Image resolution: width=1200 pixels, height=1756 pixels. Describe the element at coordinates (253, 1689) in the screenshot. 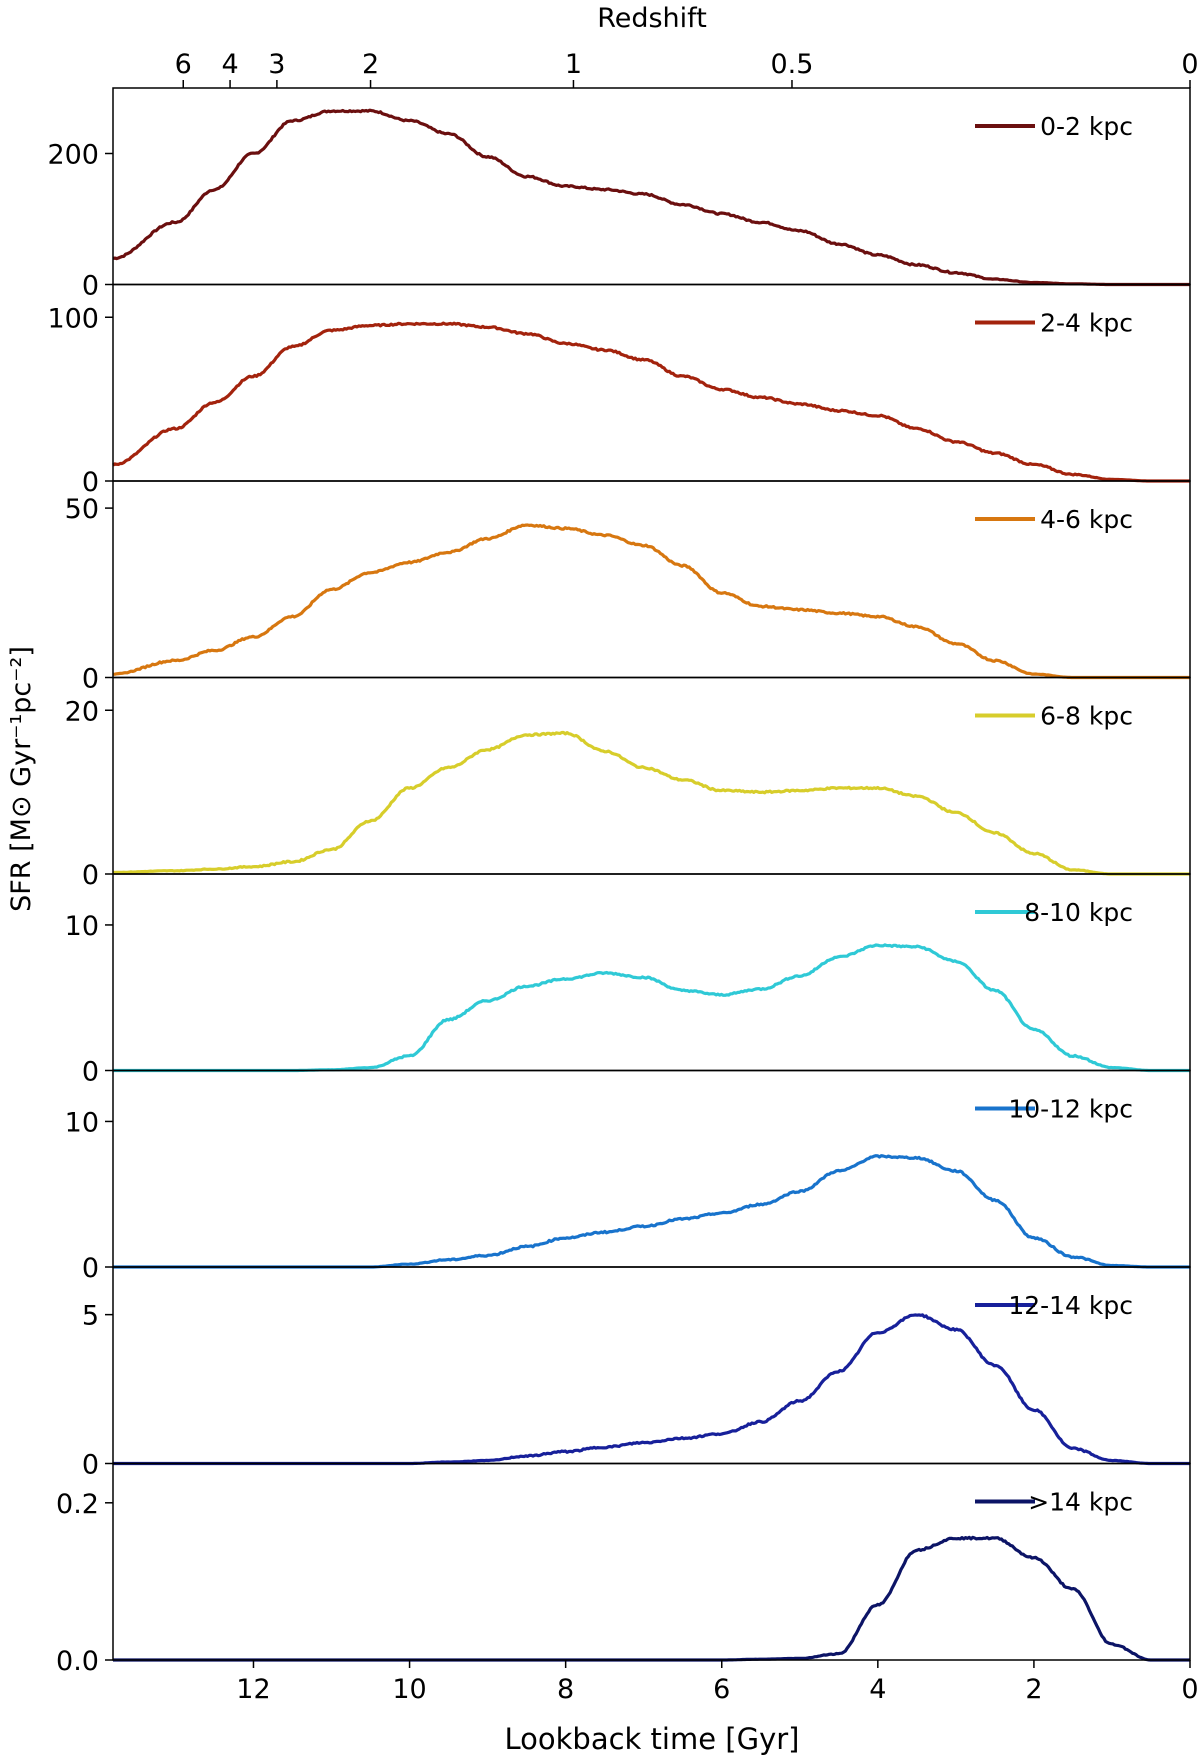

I see `x-tick-label: 12` at that location.